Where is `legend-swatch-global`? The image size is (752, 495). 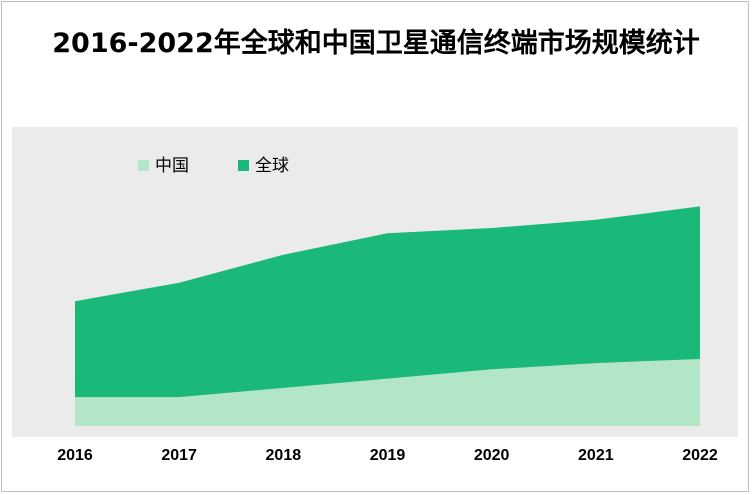
legend-swatch-global is located at coordinates (243, 165).